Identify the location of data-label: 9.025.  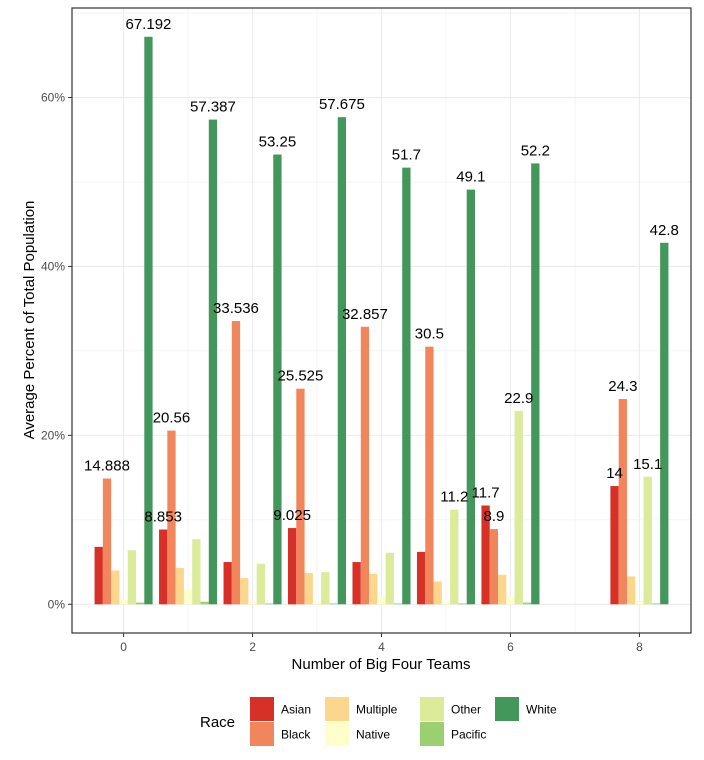
(292, 515).